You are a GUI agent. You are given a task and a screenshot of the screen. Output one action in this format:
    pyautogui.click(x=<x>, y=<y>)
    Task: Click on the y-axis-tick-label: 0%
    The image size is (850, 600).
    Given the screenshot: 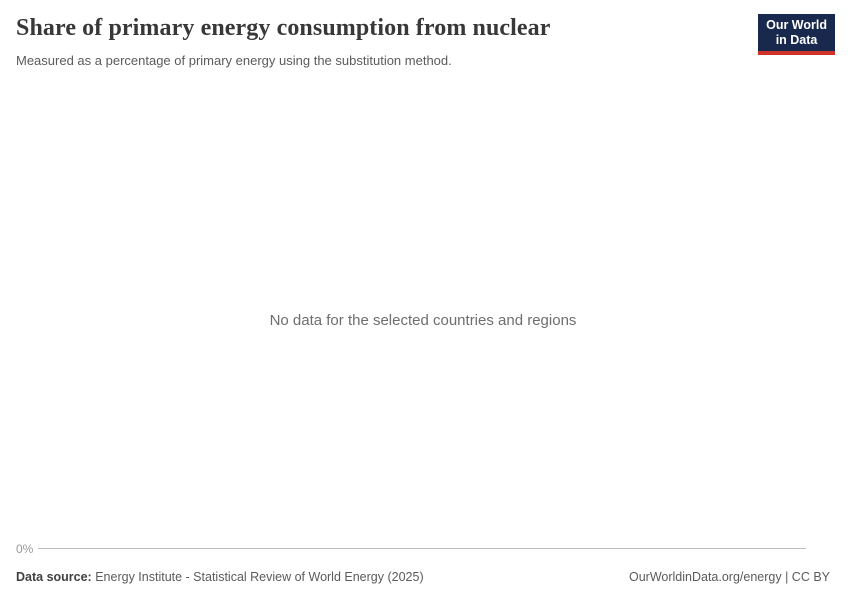 What is the action you would take?
    pyautogui.click(x=25, y=549)
    